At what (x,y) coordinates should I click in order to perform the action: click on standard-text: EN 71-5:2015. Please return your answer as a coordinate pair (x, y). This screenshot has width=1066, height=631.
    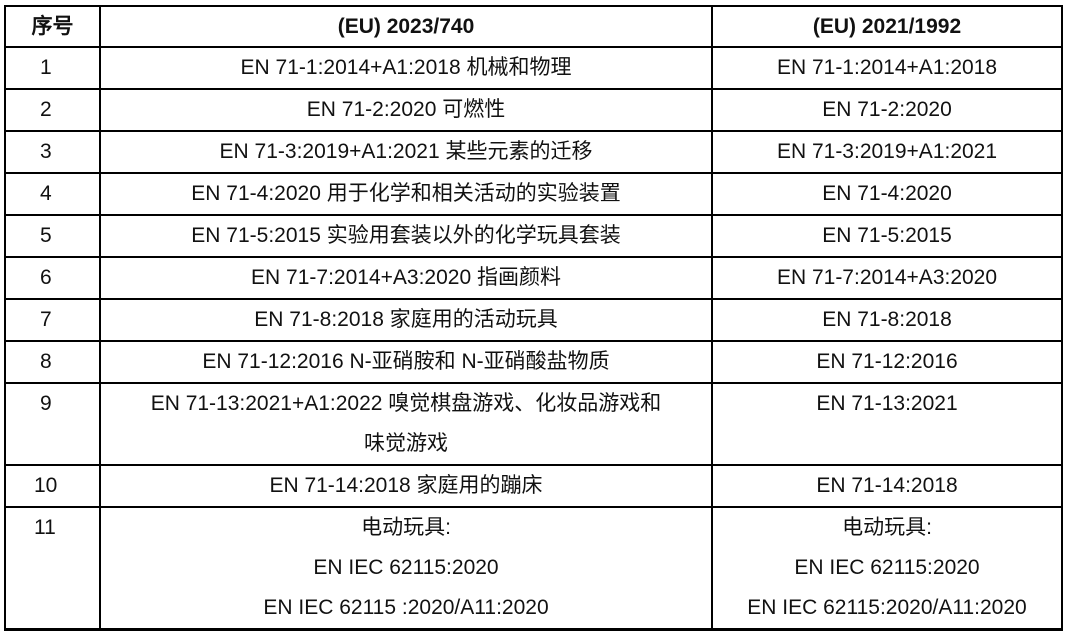
    Looking at the image, I should click on (887, 235).